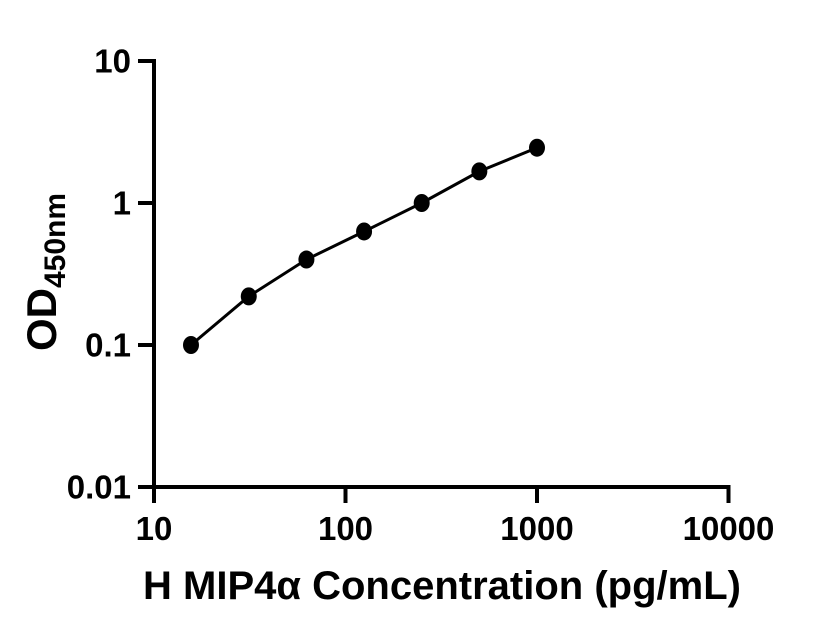  What do you see at coordinates (536, 528) in the screenshot?
I see `x-tick-label: 1000` at bounding box center [536, 528].